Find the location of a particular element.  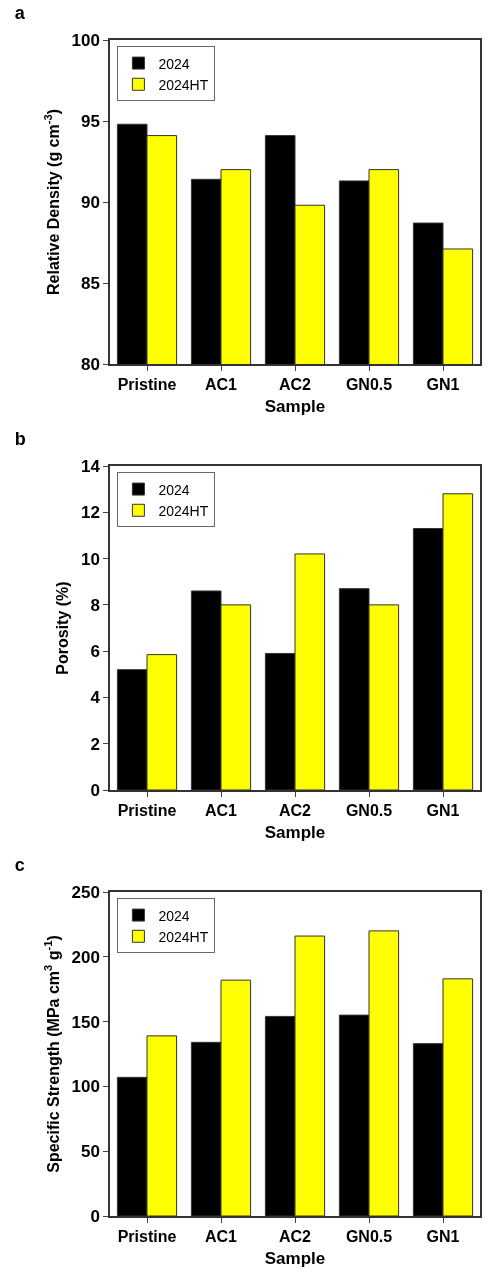

y-tick-label: 14 is located at coordinates (90, 466).